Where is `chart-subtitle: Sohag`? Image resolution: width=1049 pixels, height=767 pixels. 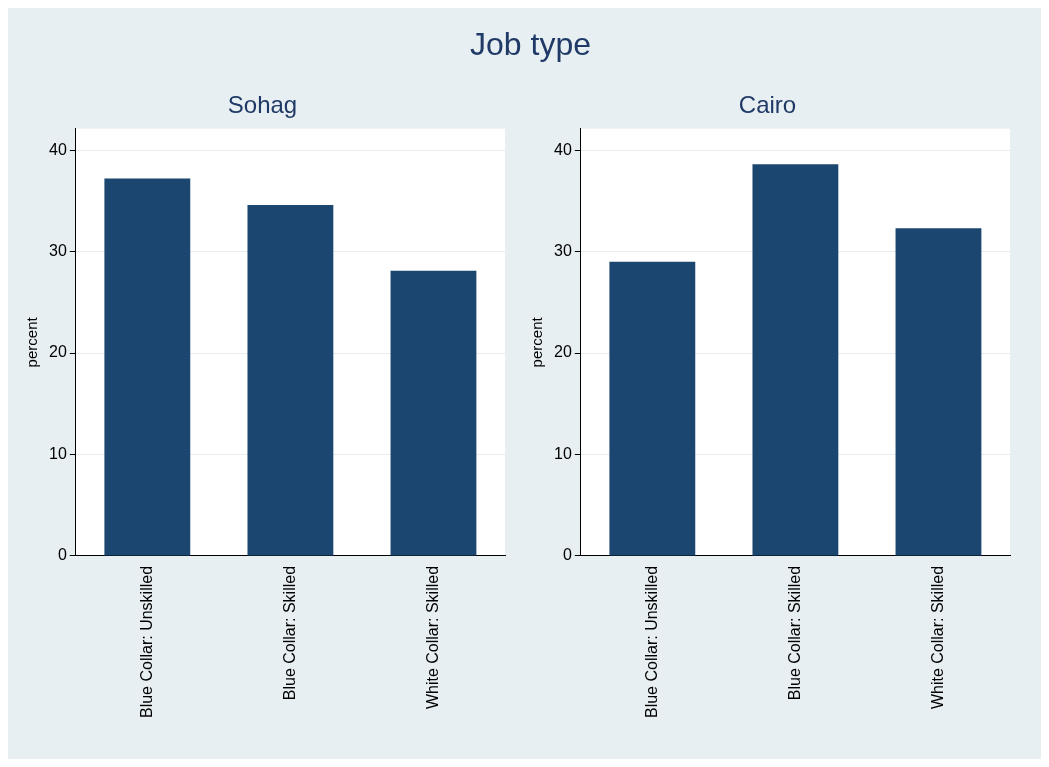 chart-subtitle: Sohag is located at coordinates (262, 105).